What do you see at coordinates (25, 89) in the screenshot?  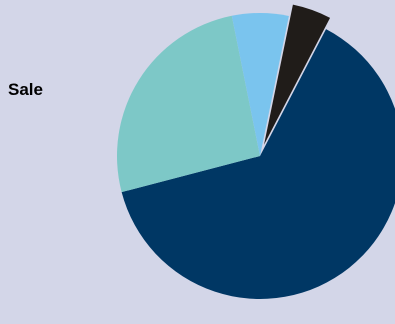 I see `chart-title: Sale` at bounding box center [25, 89].